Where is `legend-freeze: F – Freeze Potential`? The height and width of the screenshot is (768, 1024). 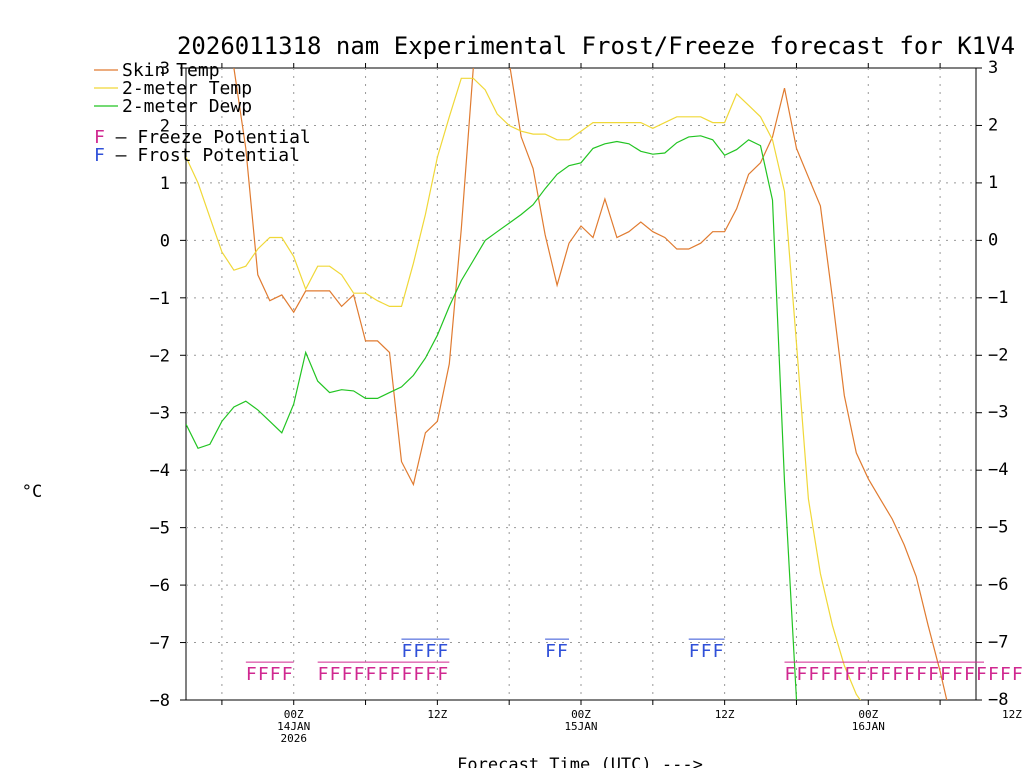
legend-freeze: F – Freeze Potential is located at coordinates (202, 137).